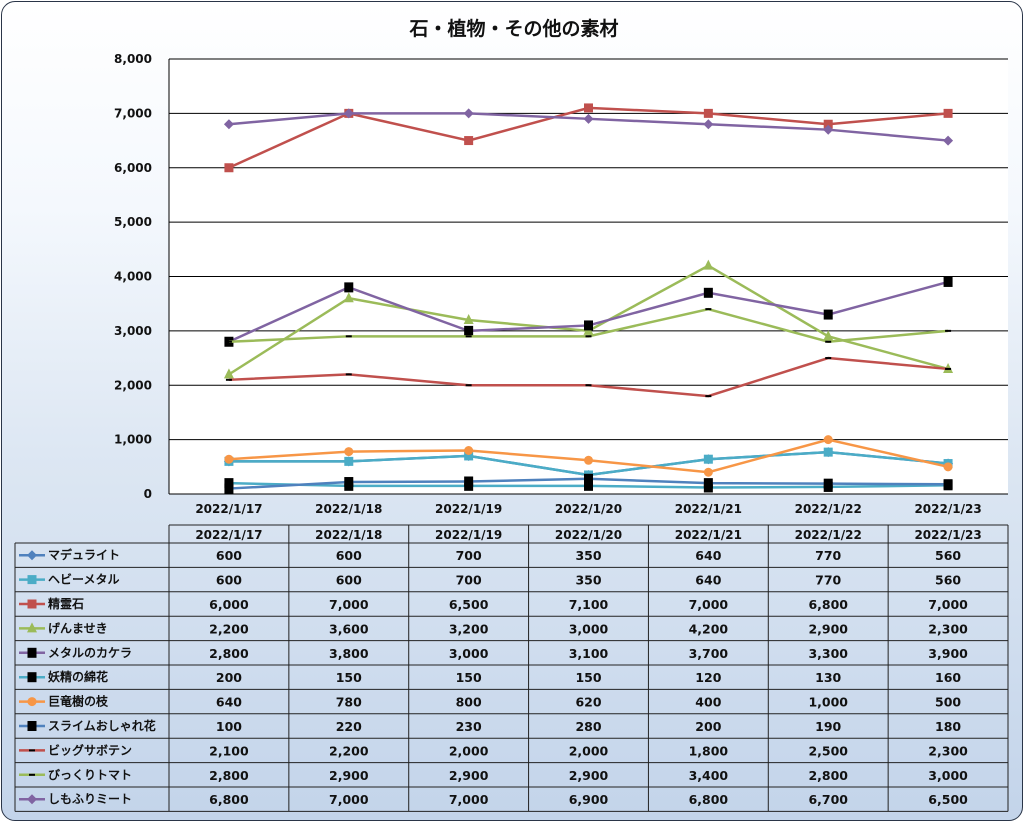 Image resolution: width=1024 pixels, height=822 pixels. Describe the element at coordinates (133, 277) in the screenshot. I see `y-tick-label: 4,000` at that location.